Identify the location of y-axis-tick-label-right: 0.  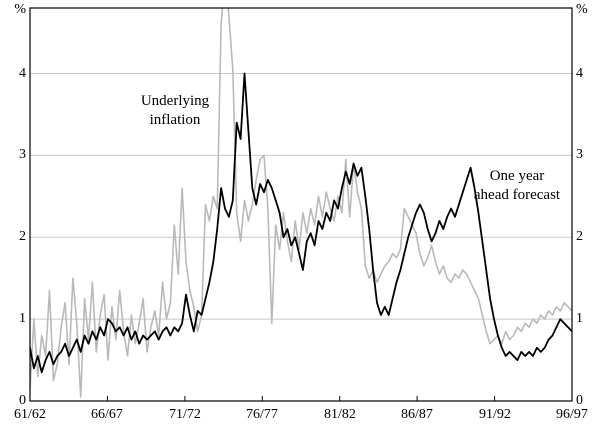
(579, 400).